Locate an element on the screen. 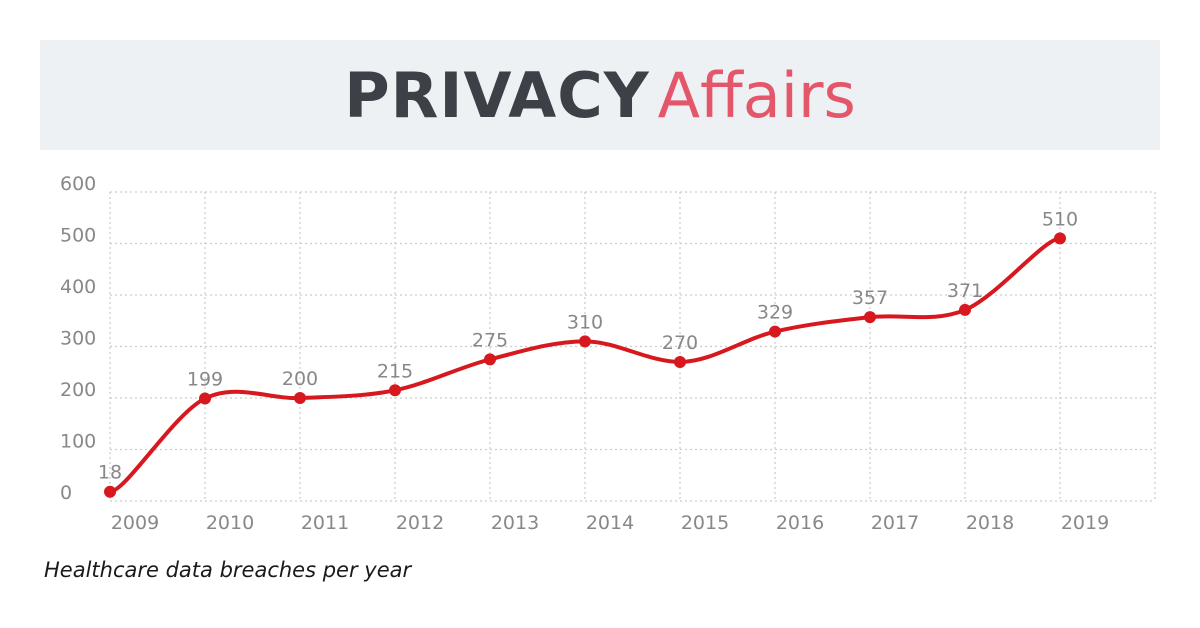 The height and width of the screenshot is (628, 1200). data-label: 329 is located at coordinates (775, 313).